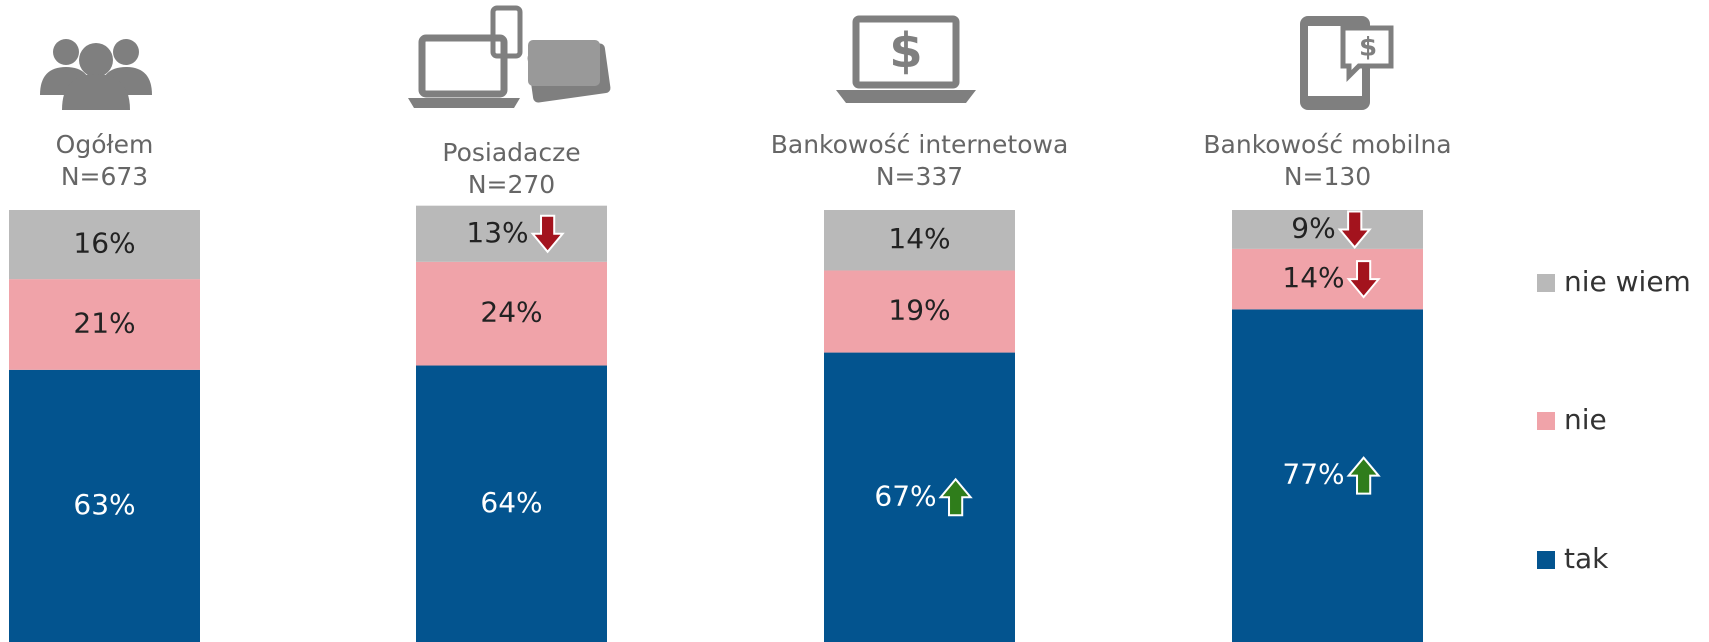 This screenshot has height=642, width=1709. What do you see at coordinates (1327, 176) in the screenshot?
I see `sample-size: N=130` at bounding box center [1327, 176].